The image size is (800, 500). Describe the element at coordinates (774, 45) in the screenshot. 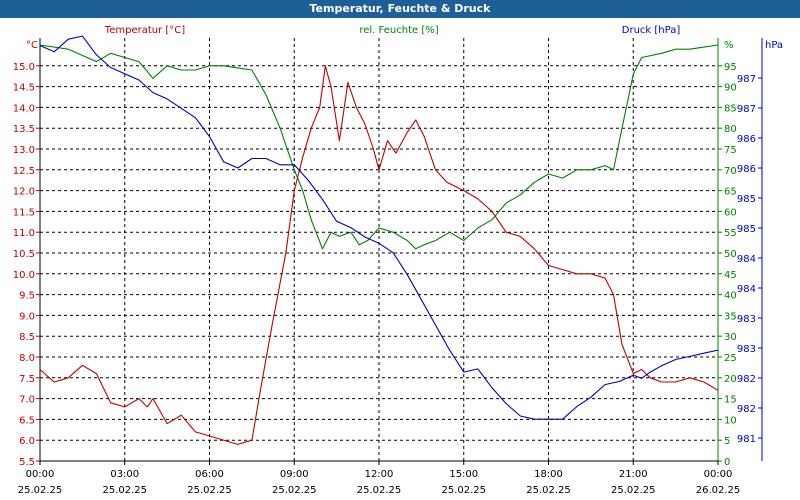

I see `pressure-unit: hPa` at that location.